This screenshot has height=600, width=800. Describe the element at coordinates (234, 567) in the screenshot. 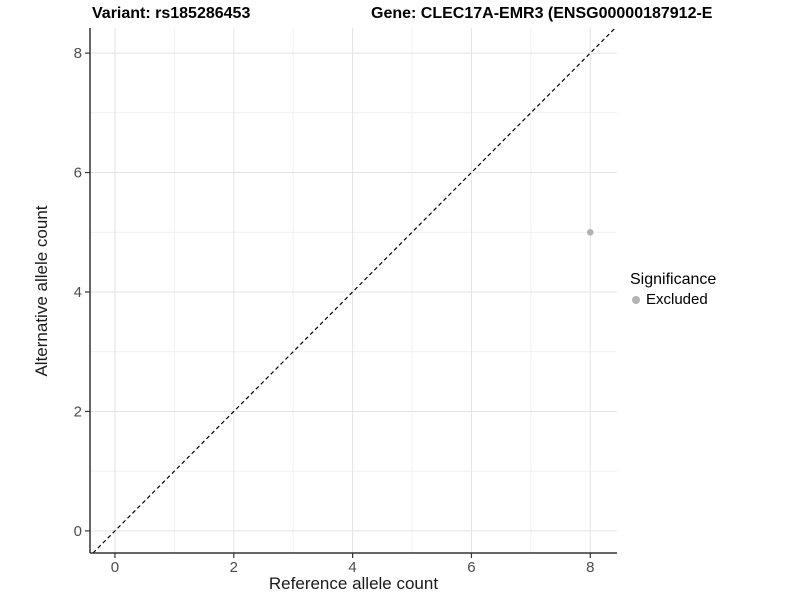

I see `x-tick-label: 2` at that location.